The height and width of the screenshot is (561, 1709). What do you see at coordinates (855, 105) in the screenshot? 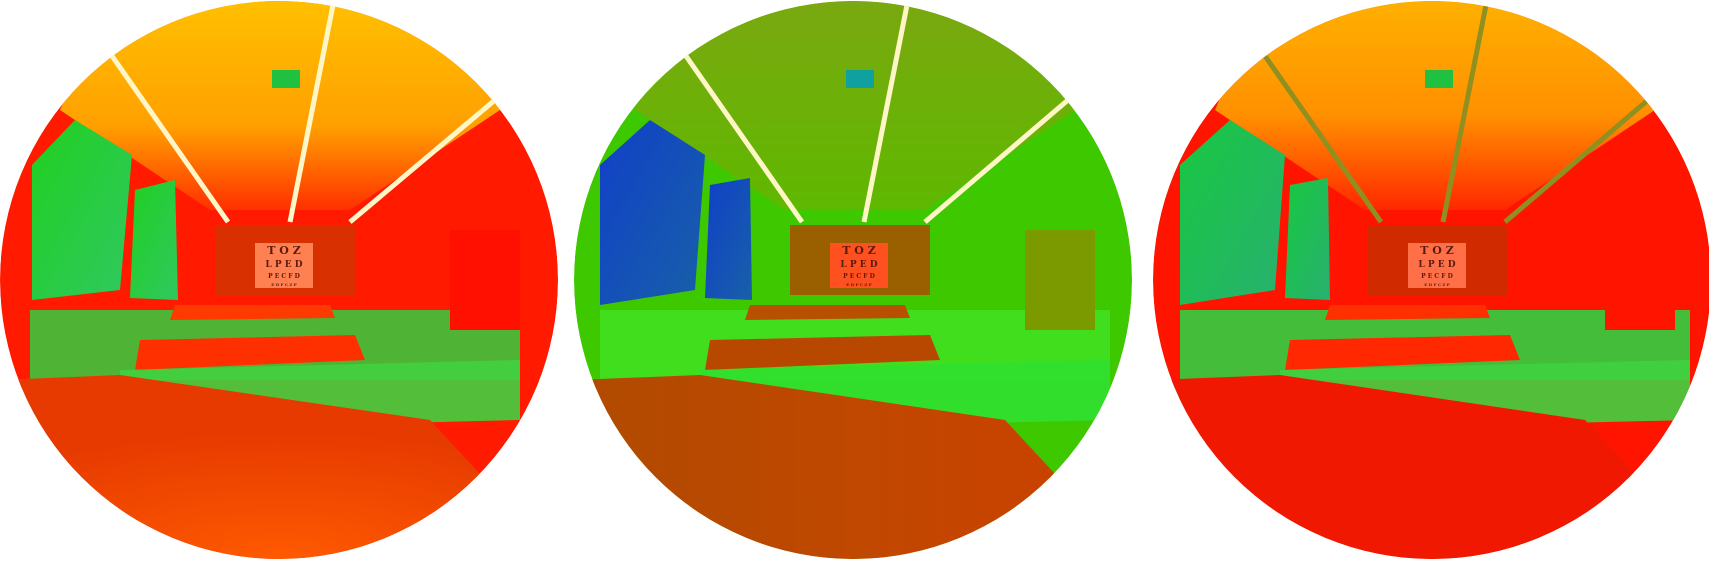
I see `center-ceiling` at bounding box center [855, 105].